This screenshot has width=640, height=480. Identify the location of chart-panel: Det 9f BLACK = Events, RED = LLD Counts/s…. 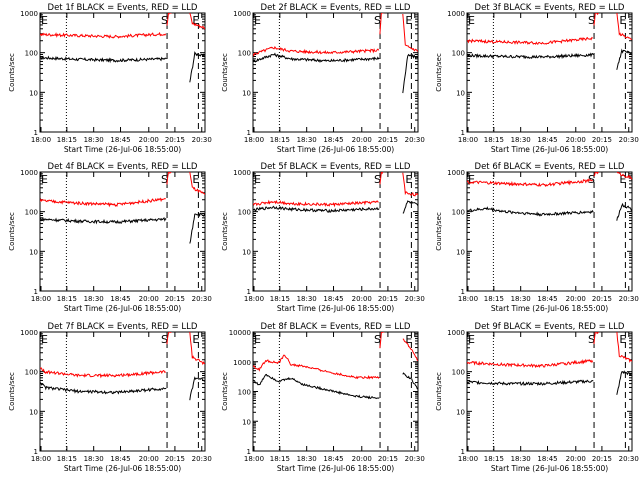
(537, 397).